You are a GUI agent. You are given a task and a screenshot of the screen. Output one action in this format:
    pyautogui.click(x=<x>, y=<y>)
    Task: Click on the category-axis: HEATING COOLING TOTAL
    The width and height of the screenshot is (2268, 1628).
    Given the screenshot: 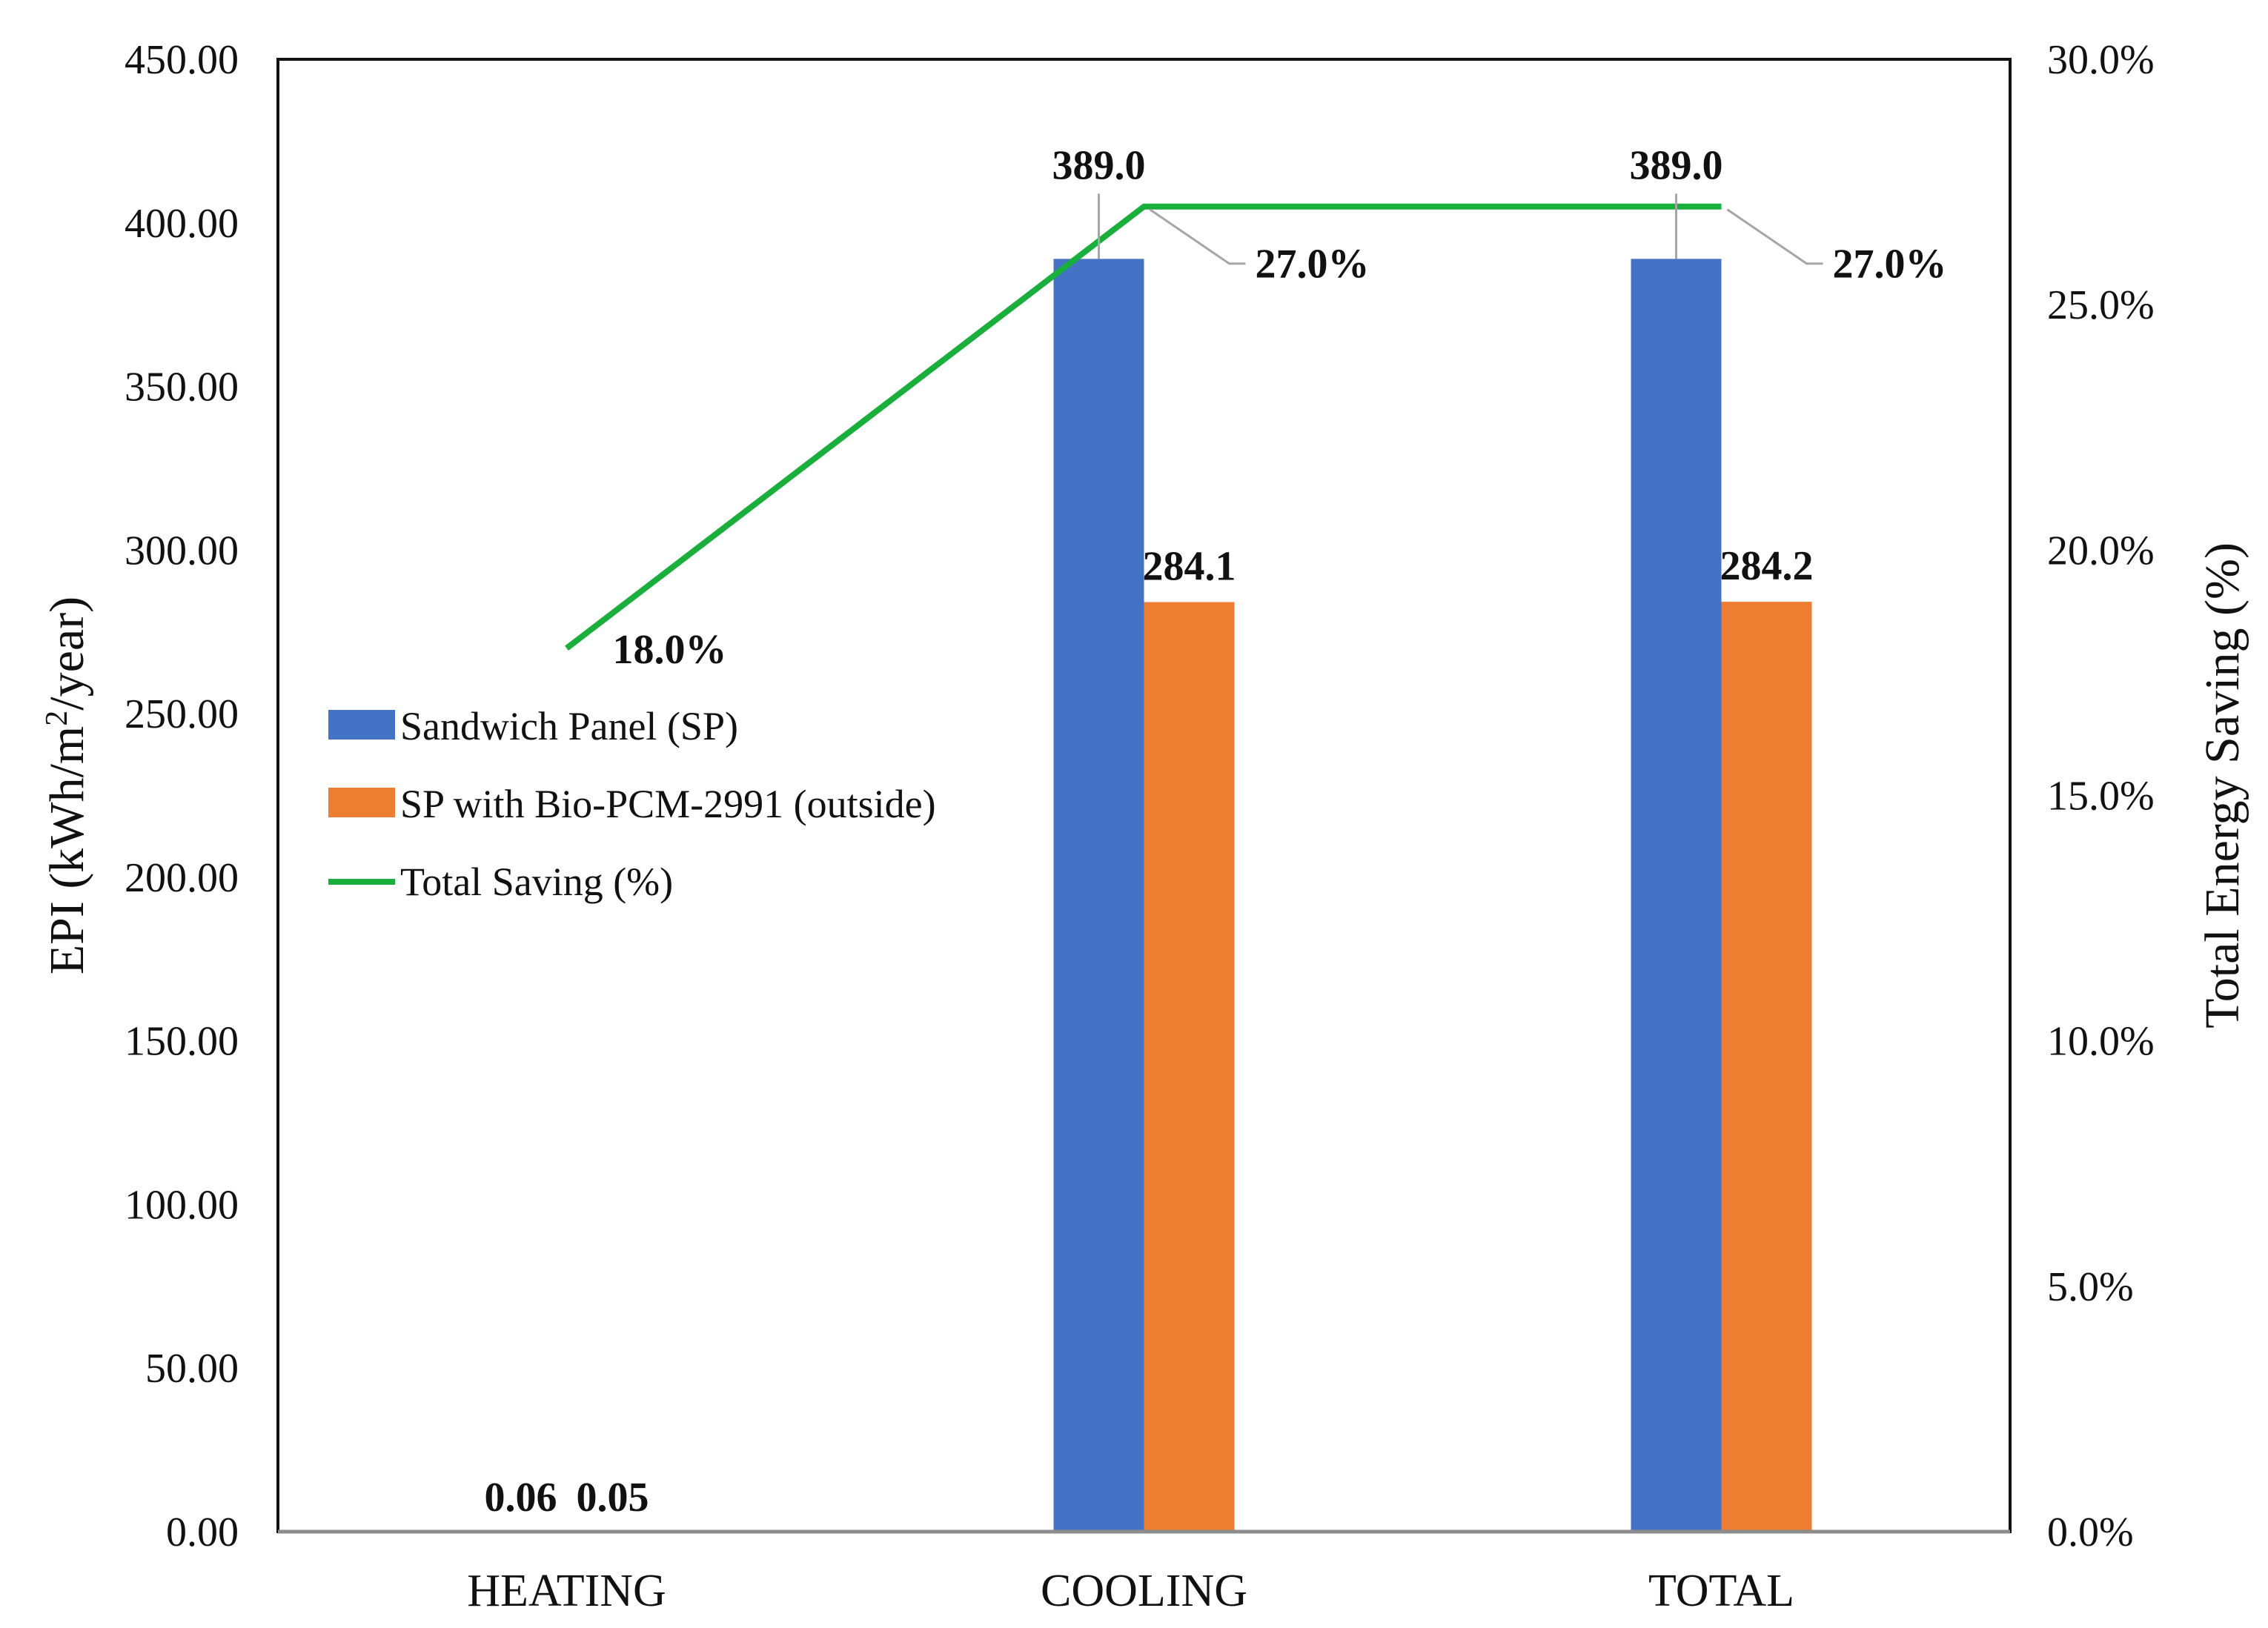 What is the action you would take?
    pyautogui.click(x=1130, y=1591)
    